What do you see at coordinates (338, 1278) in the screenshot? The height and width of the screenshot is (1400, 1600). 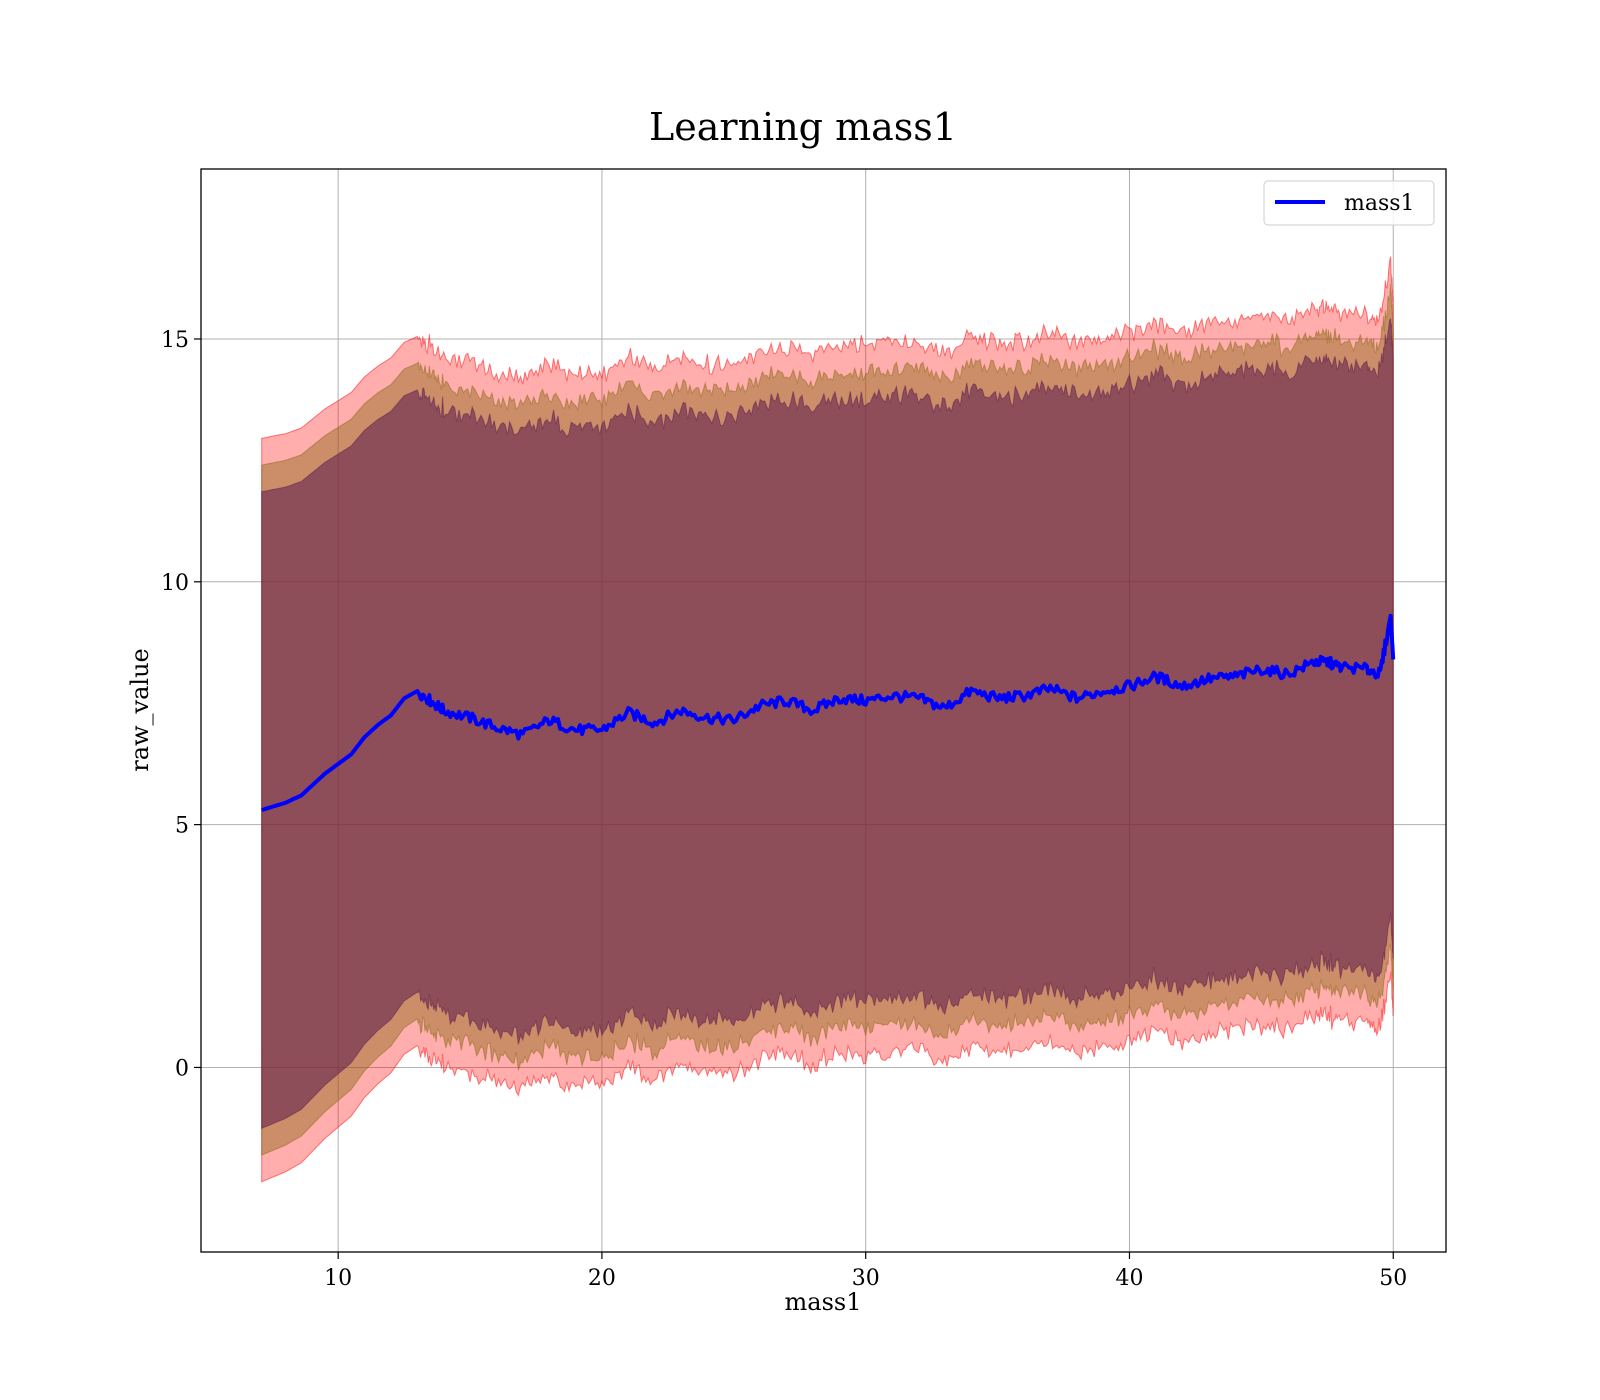 I see `x-tick-label: 10` at bounding box center [338, 1278].